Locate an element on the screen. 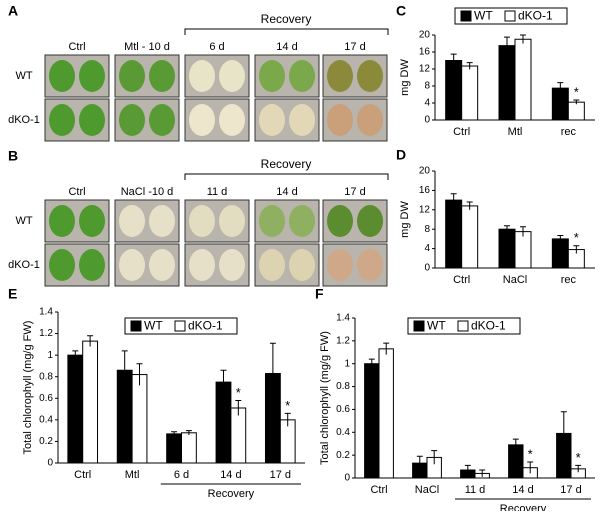  x-tick-label: 17 d is located at coordinates (570, 490).